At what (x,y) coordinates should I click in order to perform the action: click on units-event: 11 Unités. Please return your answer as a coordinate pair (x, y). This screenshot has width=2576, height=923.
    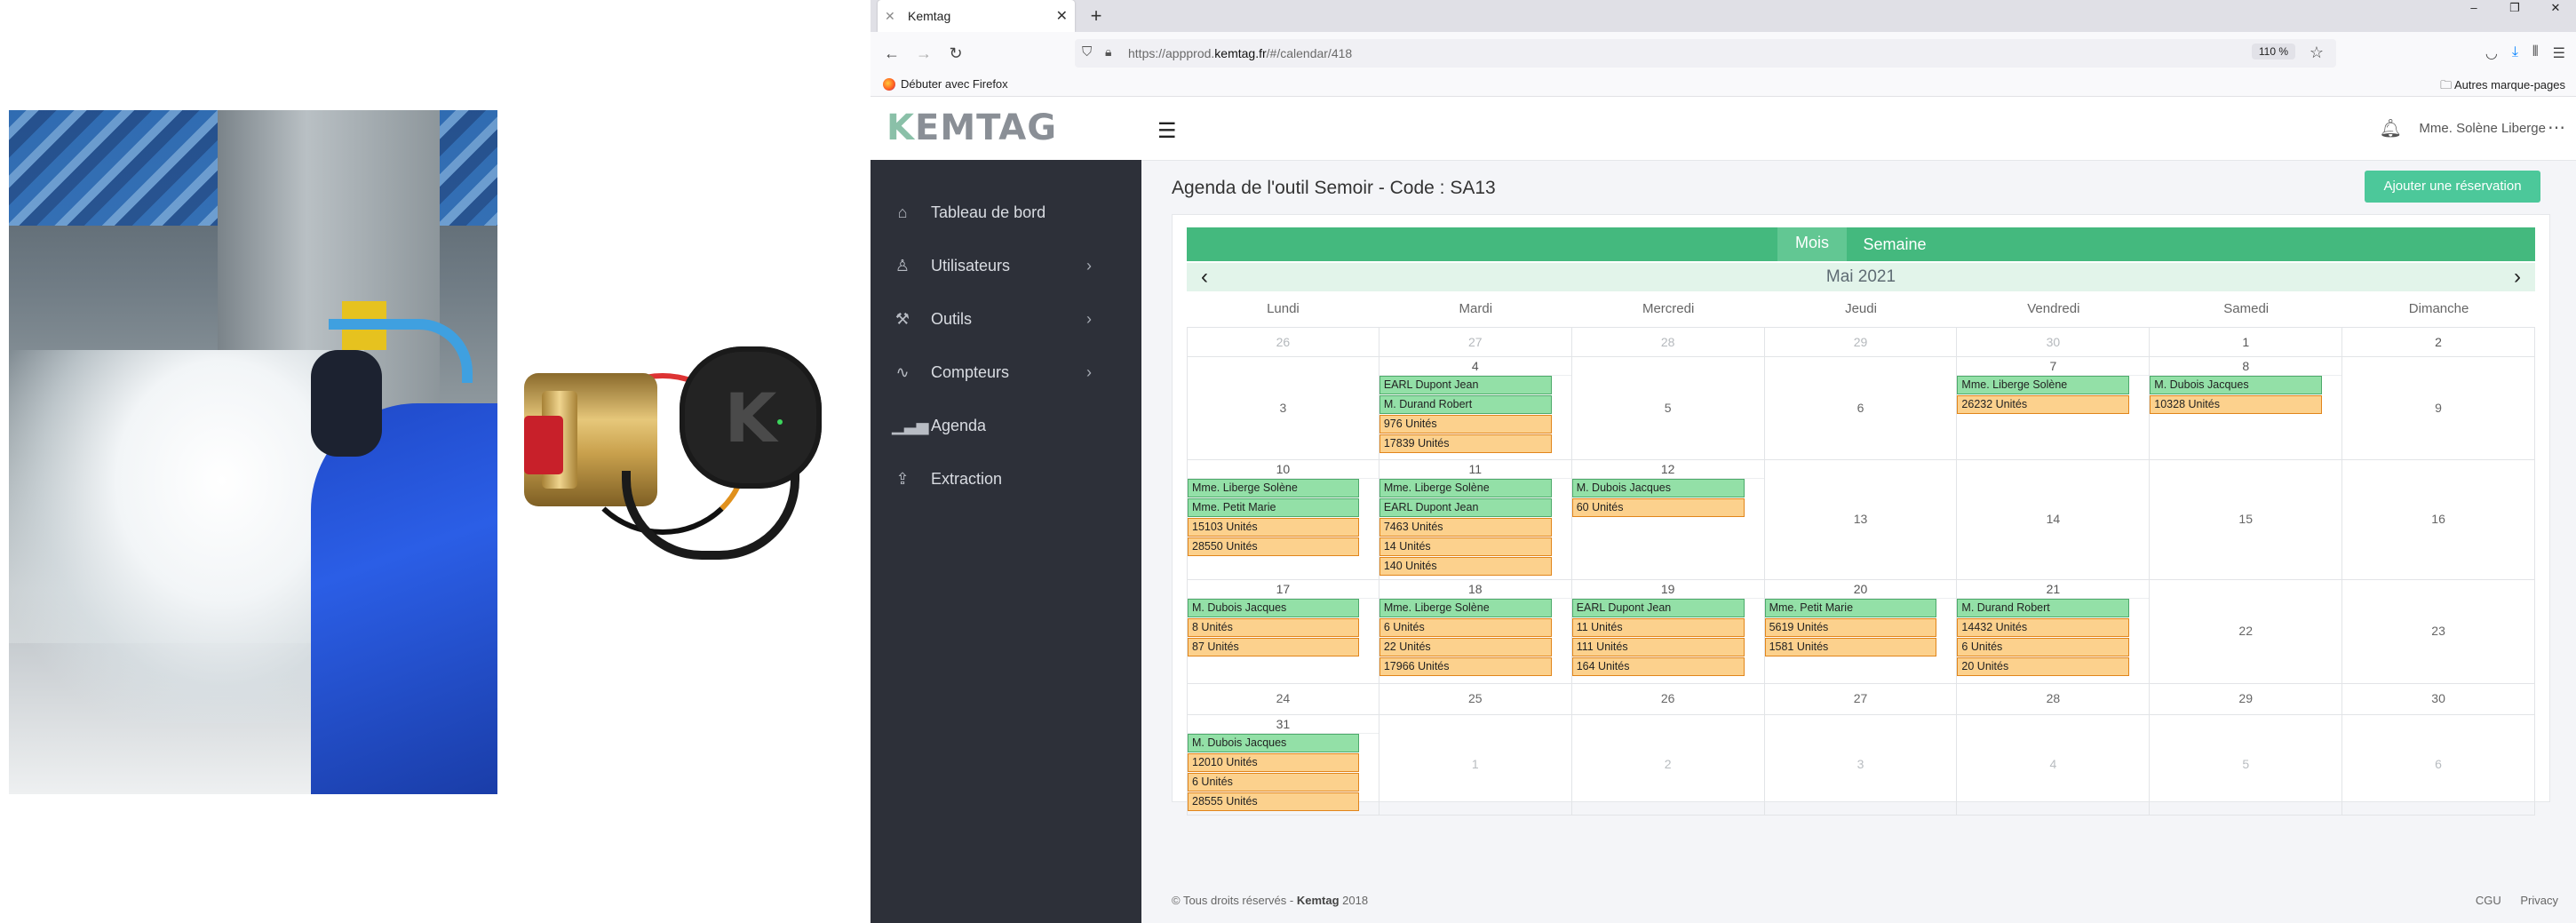
    Looking at the image, I should click on (1658, 627).